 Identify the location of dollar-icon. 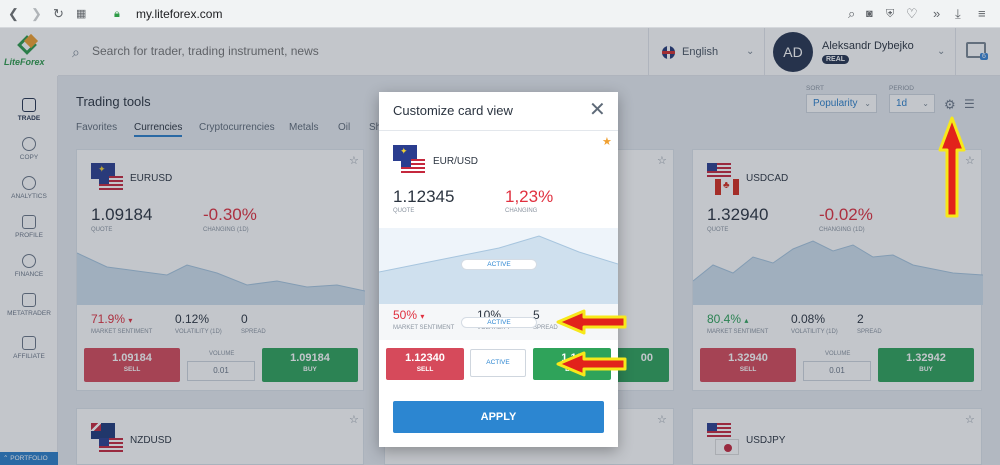
(29, 261).